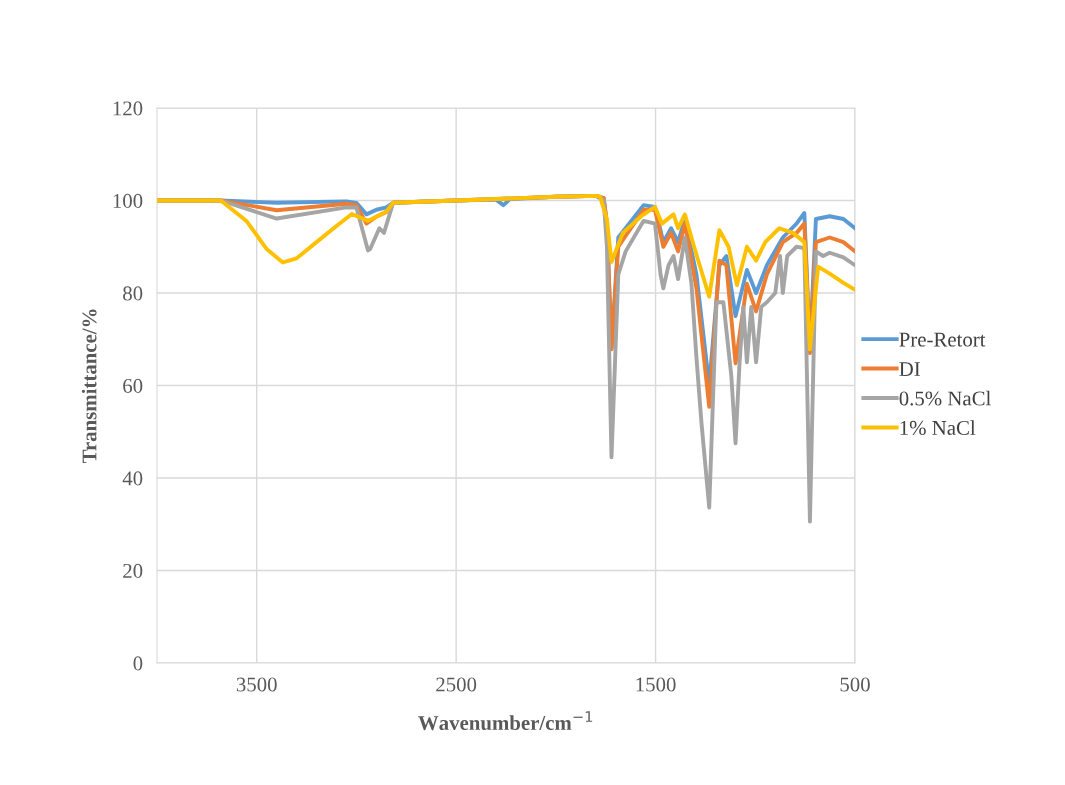  I want to click on y-tick-label: 40, so click(132, 478).